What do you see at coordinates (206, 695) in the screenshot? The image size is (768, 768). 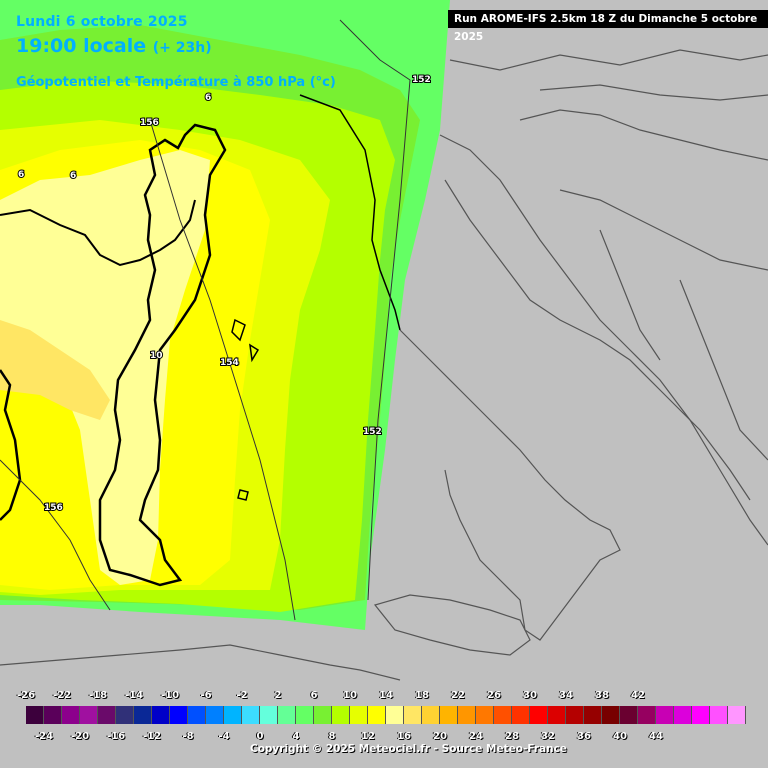 I see `legend-tick-label: -6` at bounding box center [206, 695].